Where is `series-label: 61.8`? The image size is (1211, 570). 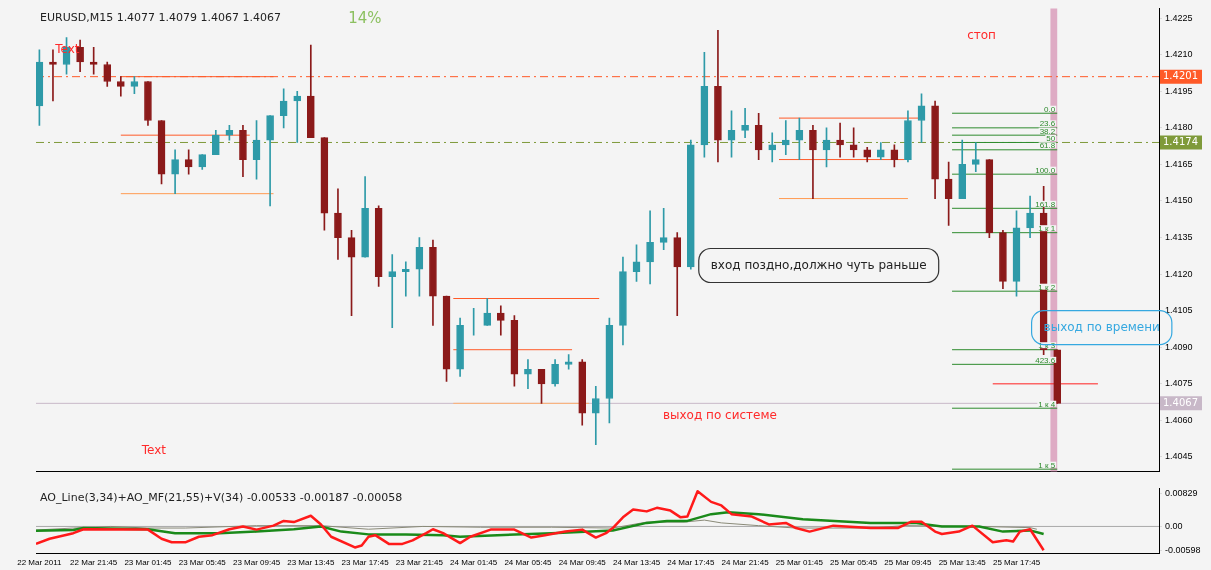
series-label: 61.8 is located at coordinates (1047, 146).